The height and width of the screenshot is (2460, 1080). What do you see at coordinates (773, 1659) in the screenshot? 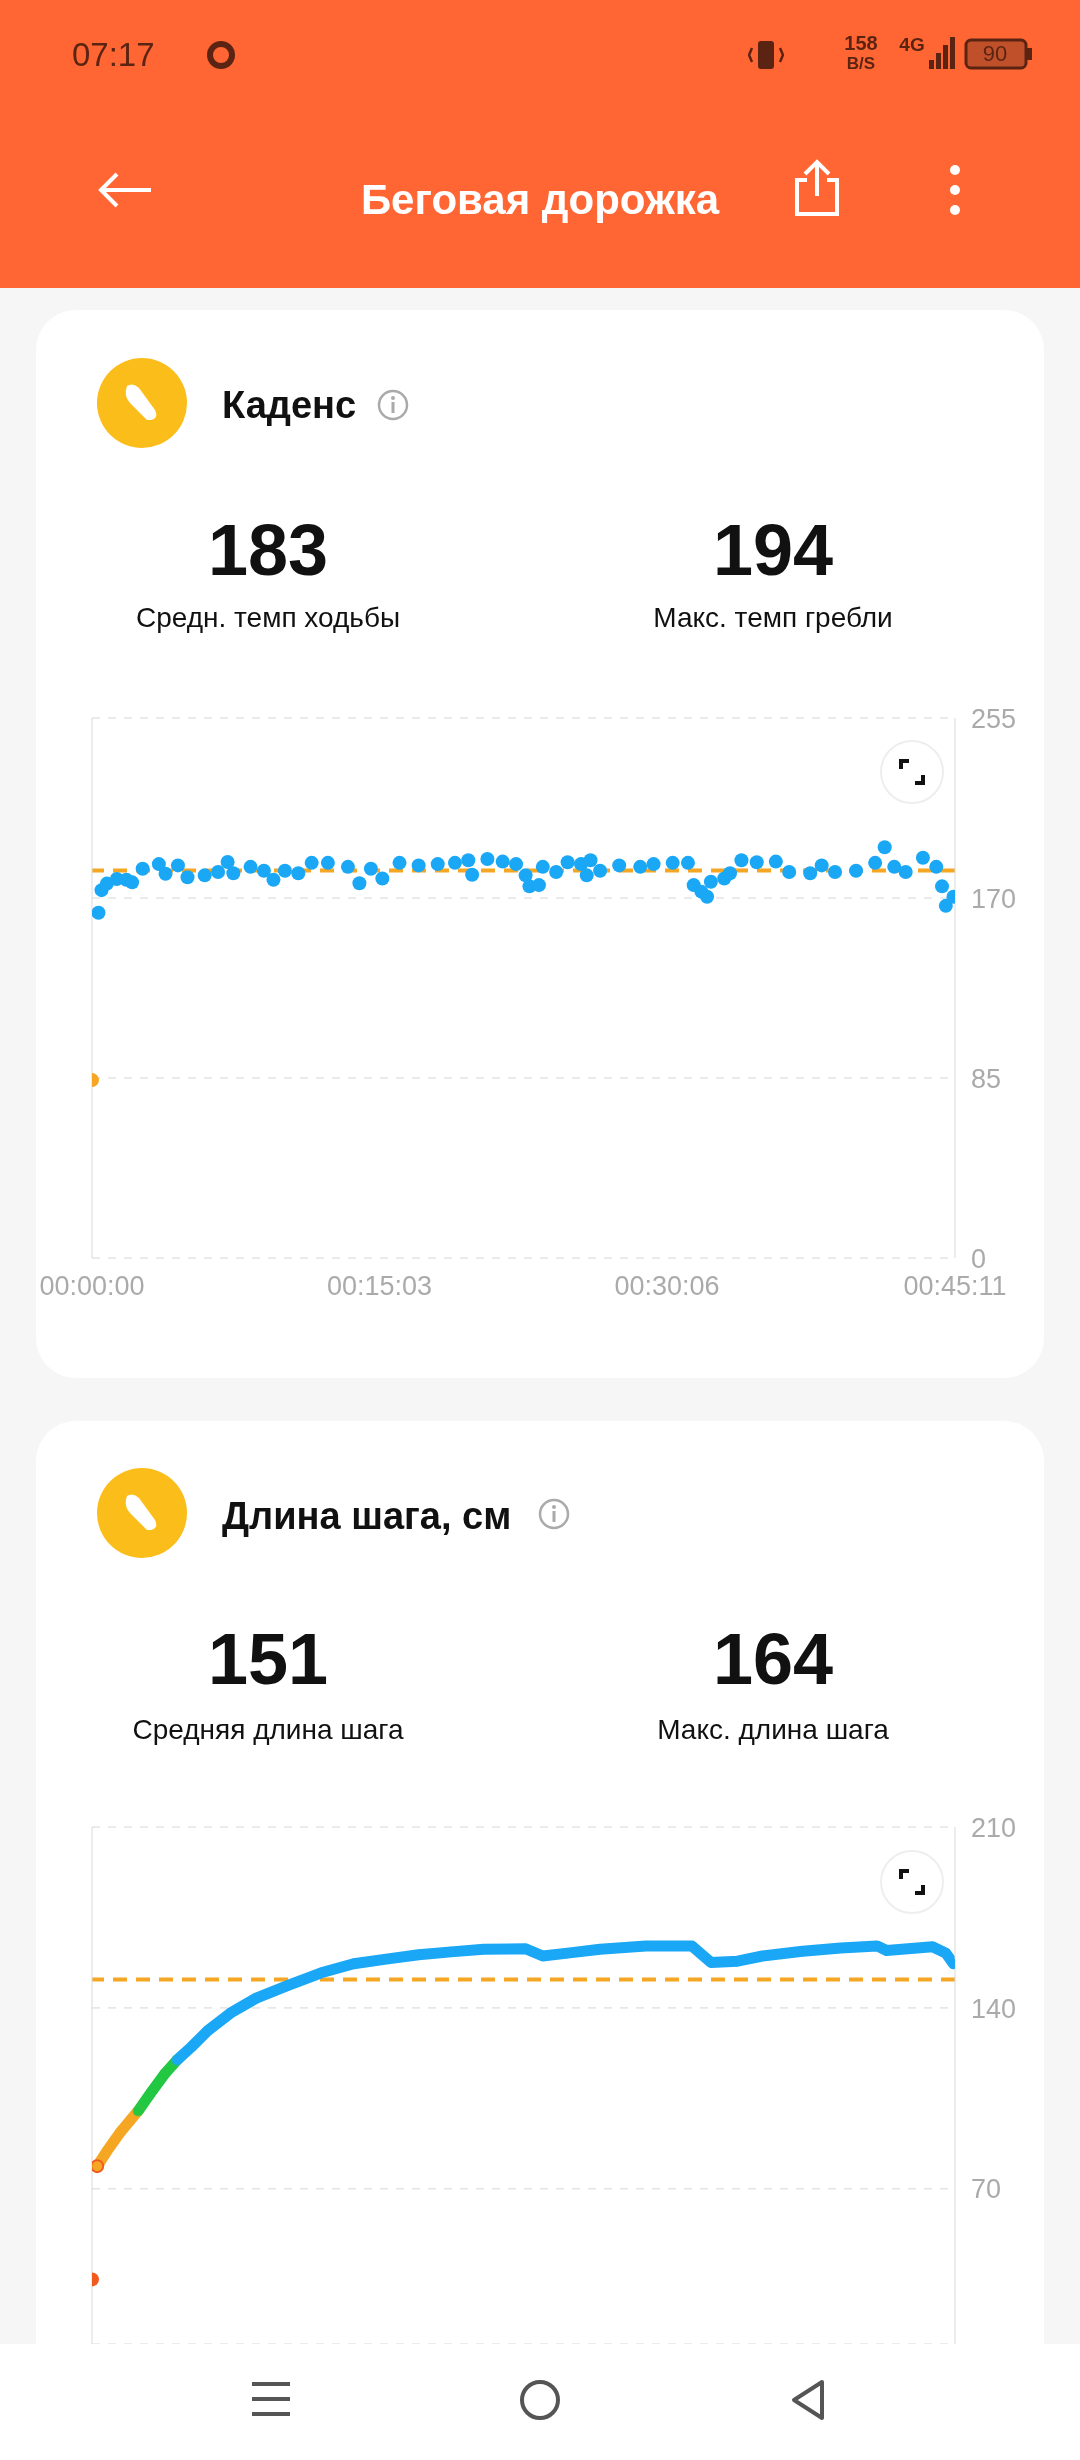
I see `text: 164` at bounding box center [773, 1659].